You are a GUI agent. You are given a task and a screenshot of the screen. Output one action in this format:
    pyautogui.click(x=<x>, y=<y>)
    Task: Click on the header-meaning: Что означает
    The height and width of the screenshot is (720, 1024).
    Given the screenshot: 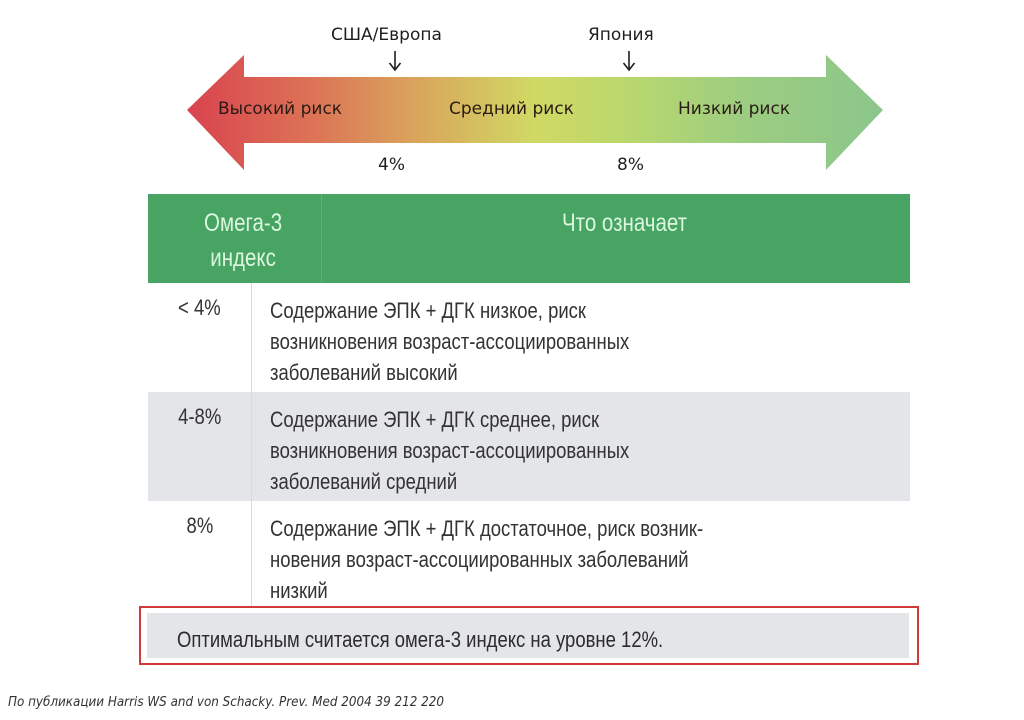 What is the action you would take?
    pyautogui.click(x=624, y=223)
    